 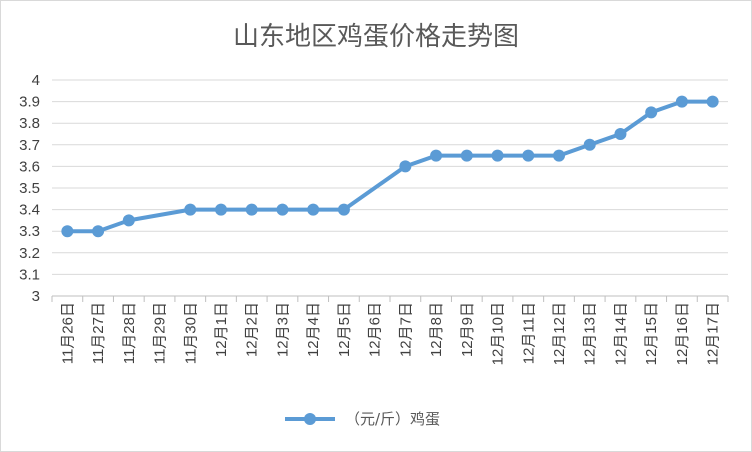 I want to click on legend-label: （元/斤）鸡蛋, so click(x=392, y=419).